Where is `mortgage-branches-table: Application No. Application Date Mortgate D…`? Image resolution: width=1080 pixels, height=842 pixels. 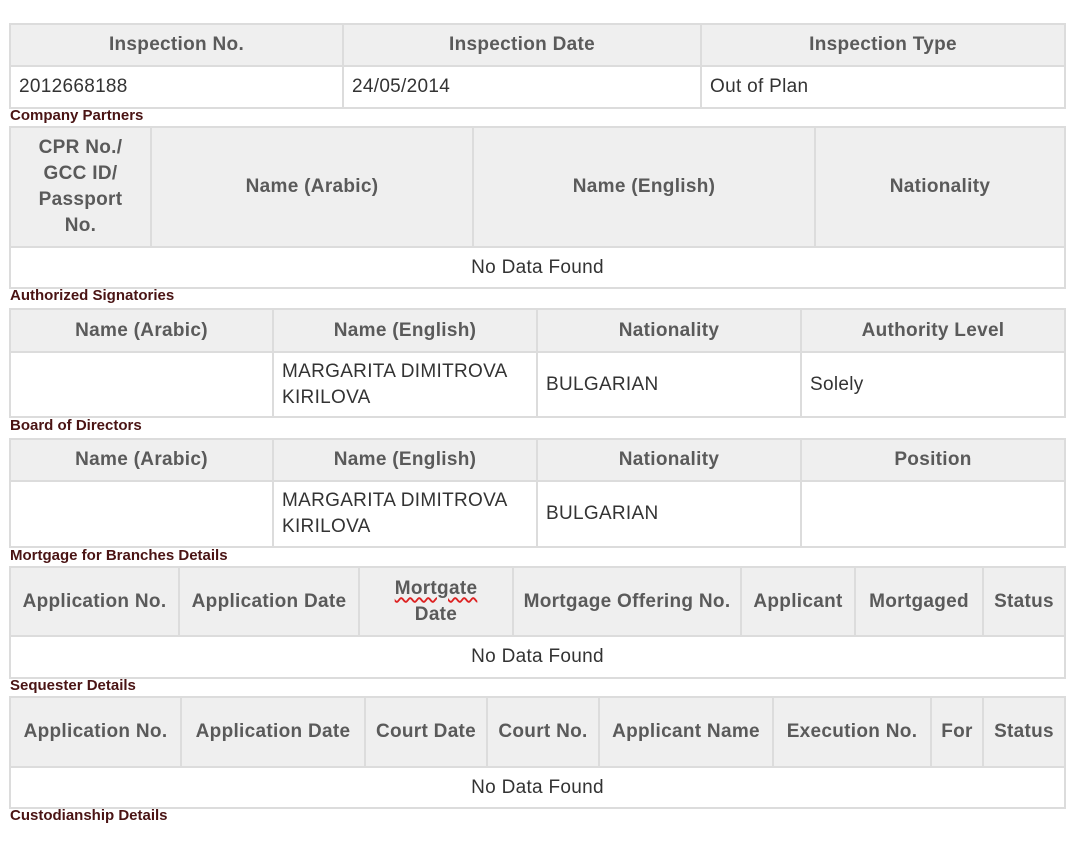
mortgage-branches-table: Application No. Application Date Mortgate D… is located at coordinates (537, 622).